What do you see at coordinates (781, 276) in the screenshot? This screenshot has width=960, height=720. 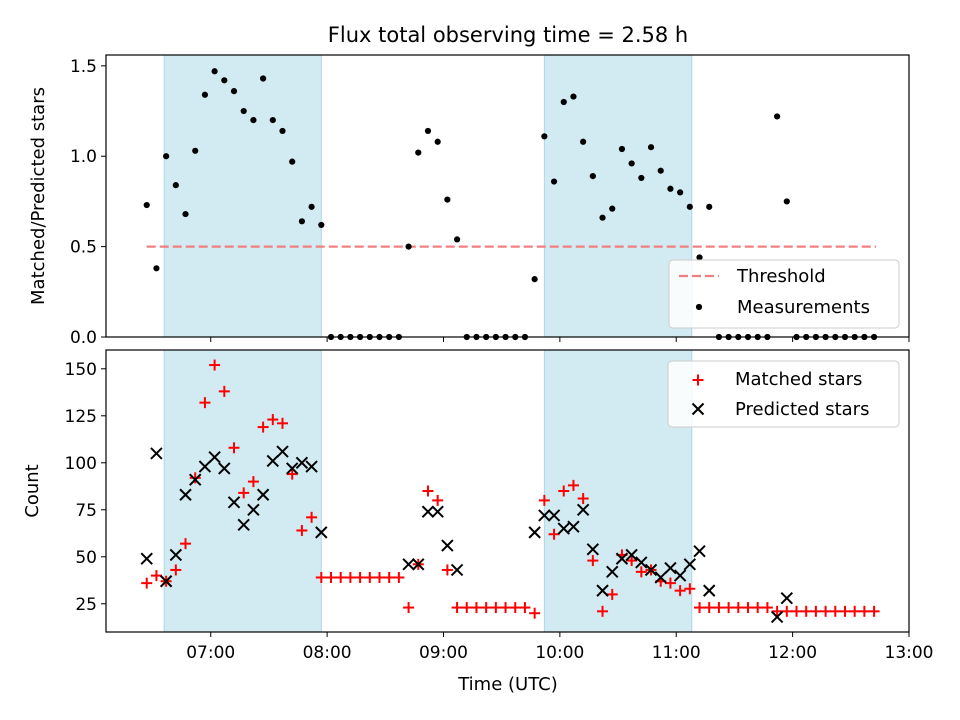 I see `legend-threshold-label: Threshold` at bounding box center [781, 276].